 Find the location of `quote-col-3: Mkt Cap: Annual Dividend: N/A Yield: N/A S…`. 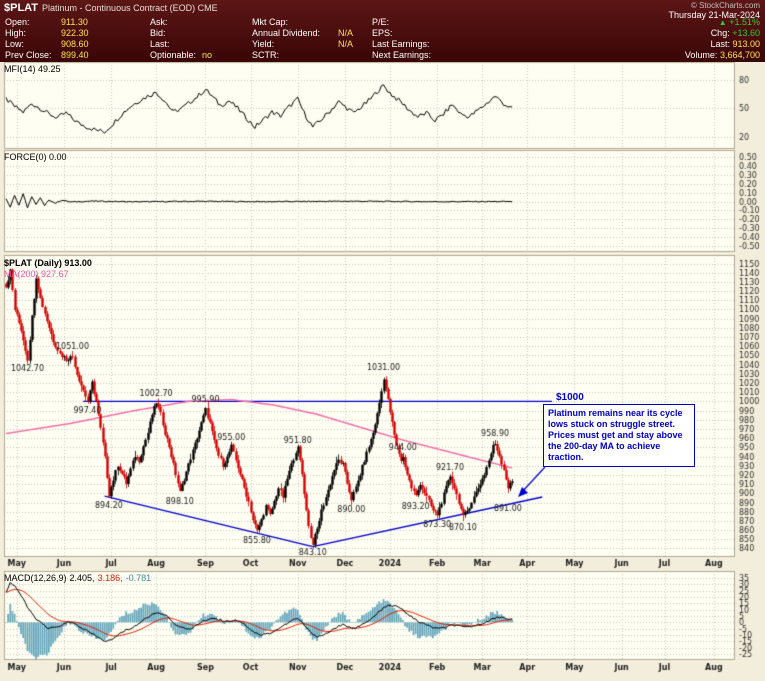

quote-col-3: Mkt Cap: Annual Dividend: N/A Yield: N/A S… is located at coordinates (302, 39).